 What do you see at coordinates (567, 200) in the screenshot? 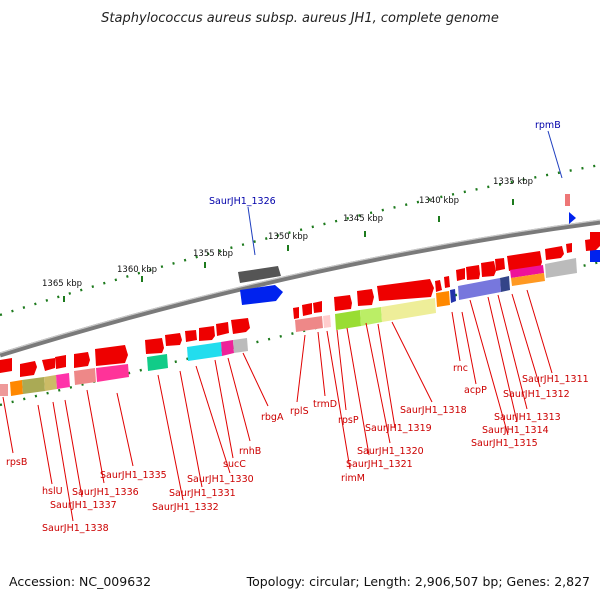
I see `gene-rpmB` at bounding box center [567, 200].